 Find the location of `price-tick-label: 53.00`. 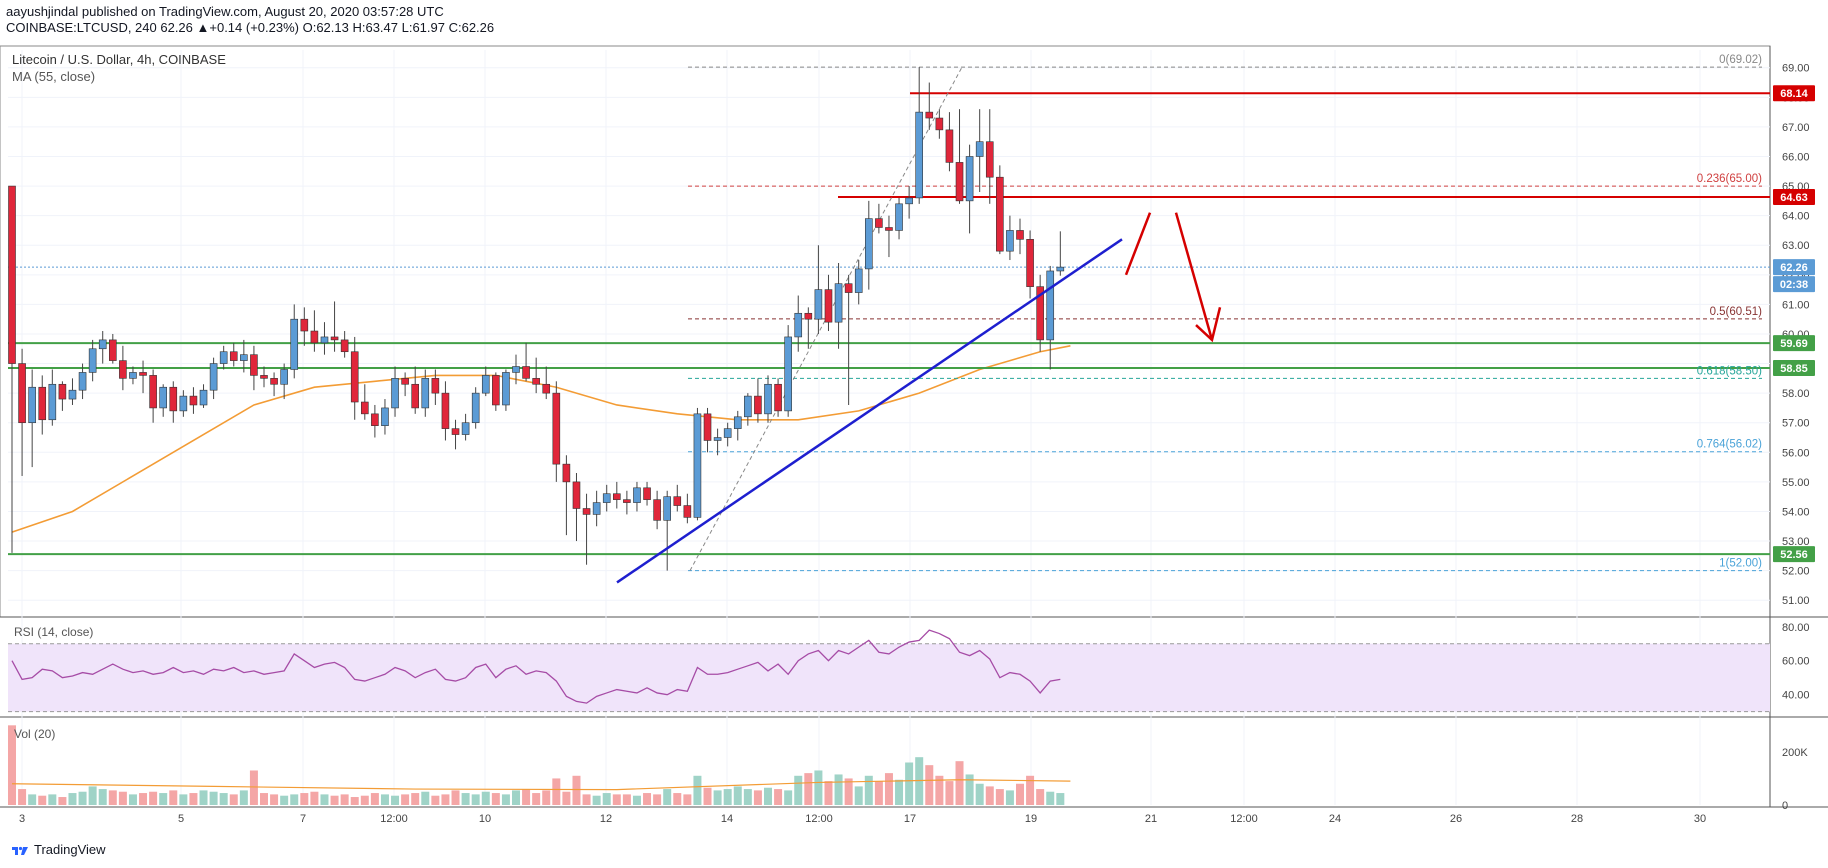

price-tick-label: 53.00 is located at coordinates (1796, 542).